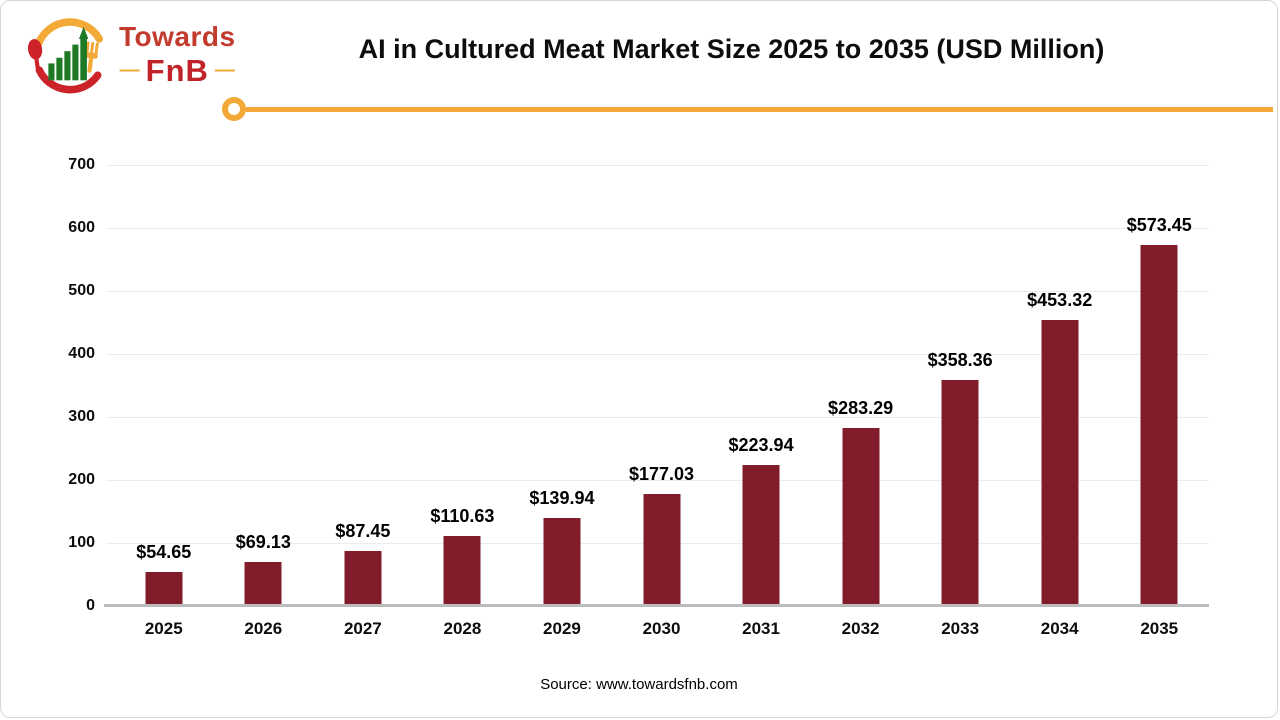  I want to click on bar-value-label: $87.45, so click(363, 530).